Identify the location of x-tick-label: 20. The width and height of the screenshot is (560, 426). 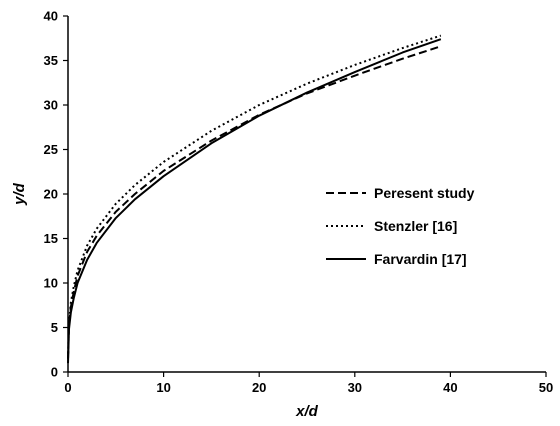
(259, 387).